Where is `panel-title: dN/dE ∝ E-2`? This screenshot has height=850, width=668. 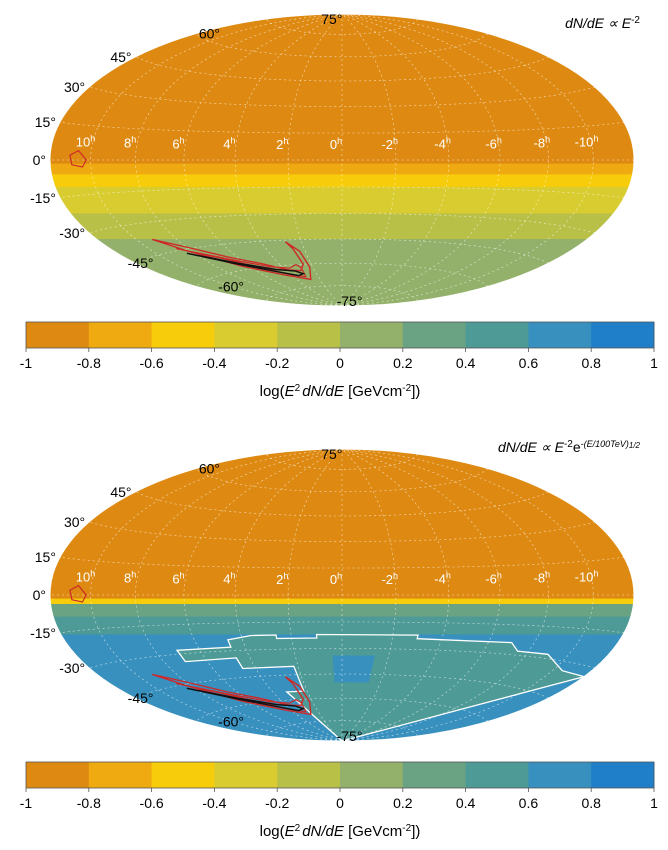 panel-title: dN/dE ∝ E-2 is located at coordinates (602, 23).